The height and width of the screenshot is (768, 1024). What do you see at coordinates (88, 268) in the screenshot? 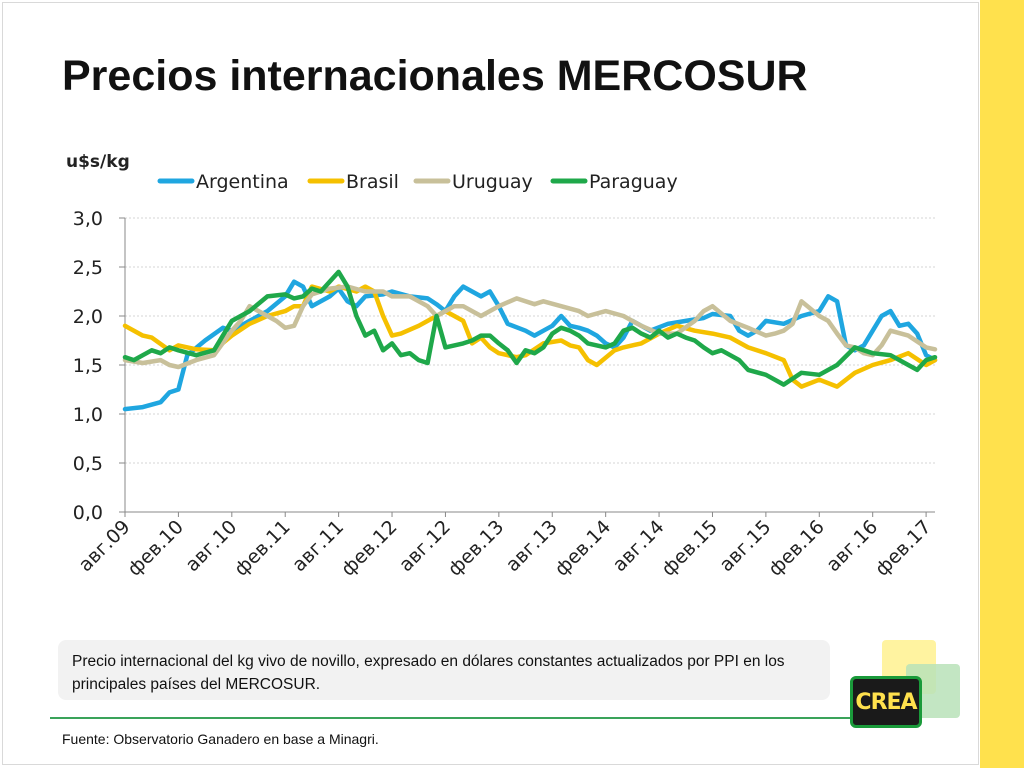
I see `y-tick-label: 2,5` at bounding box center [88, 268].